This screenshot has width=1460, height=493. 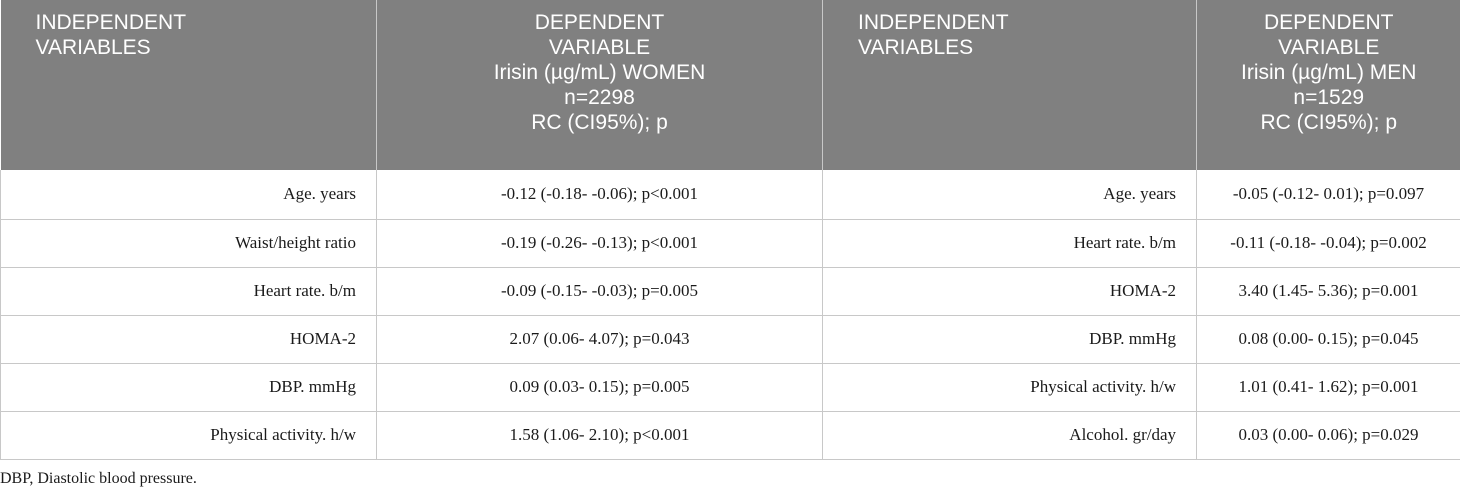 What do you see at coordinates (1328, 435) in the screenshot?
I see `men-value-cell: 0.03 (0.00- 0.06); p=0.029` at bounding box center [1328, 435].